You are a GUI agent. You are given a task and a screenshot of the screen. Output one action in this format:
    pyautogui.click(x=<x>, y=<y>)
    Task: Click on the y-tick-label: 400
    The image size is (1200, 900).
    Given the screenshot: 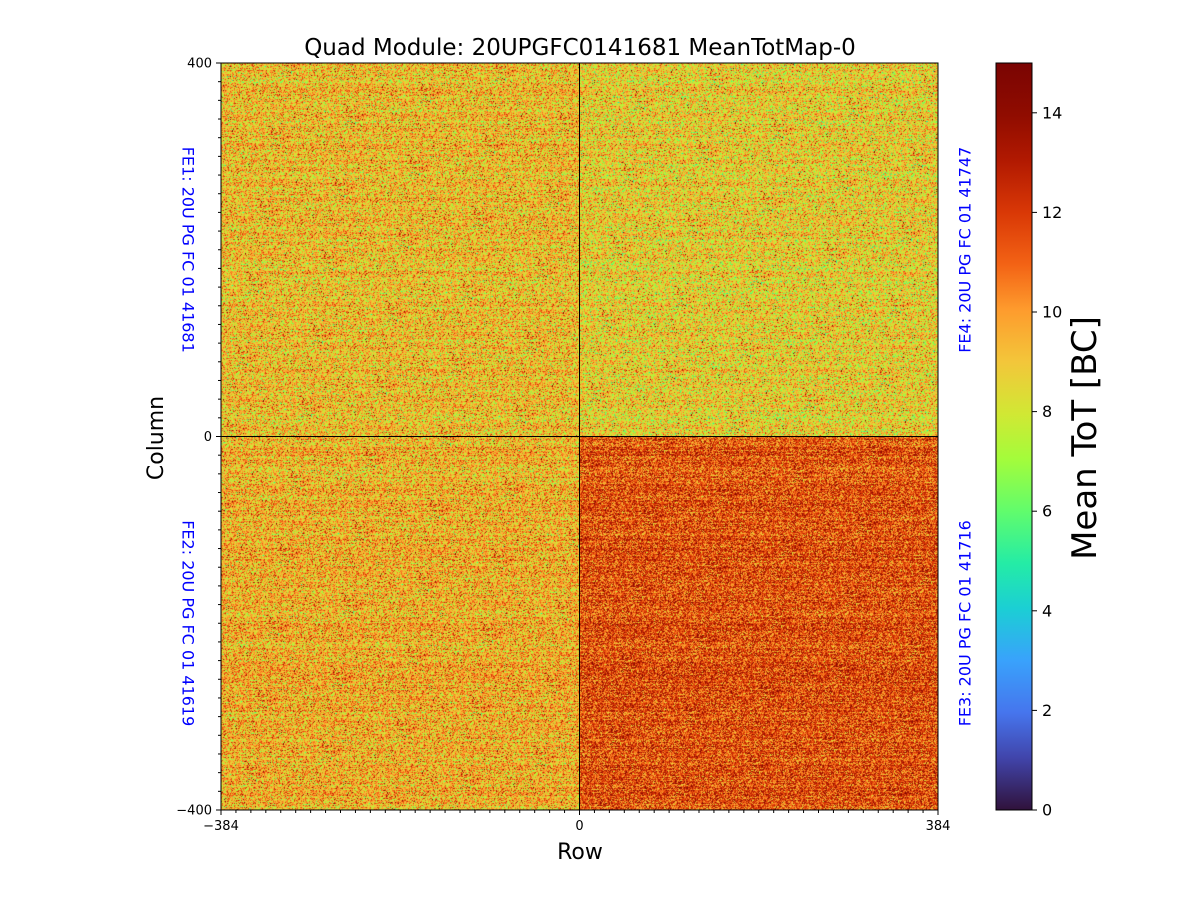 What is the action you would take?
    pyautogui.click(x=199, y=64)
    